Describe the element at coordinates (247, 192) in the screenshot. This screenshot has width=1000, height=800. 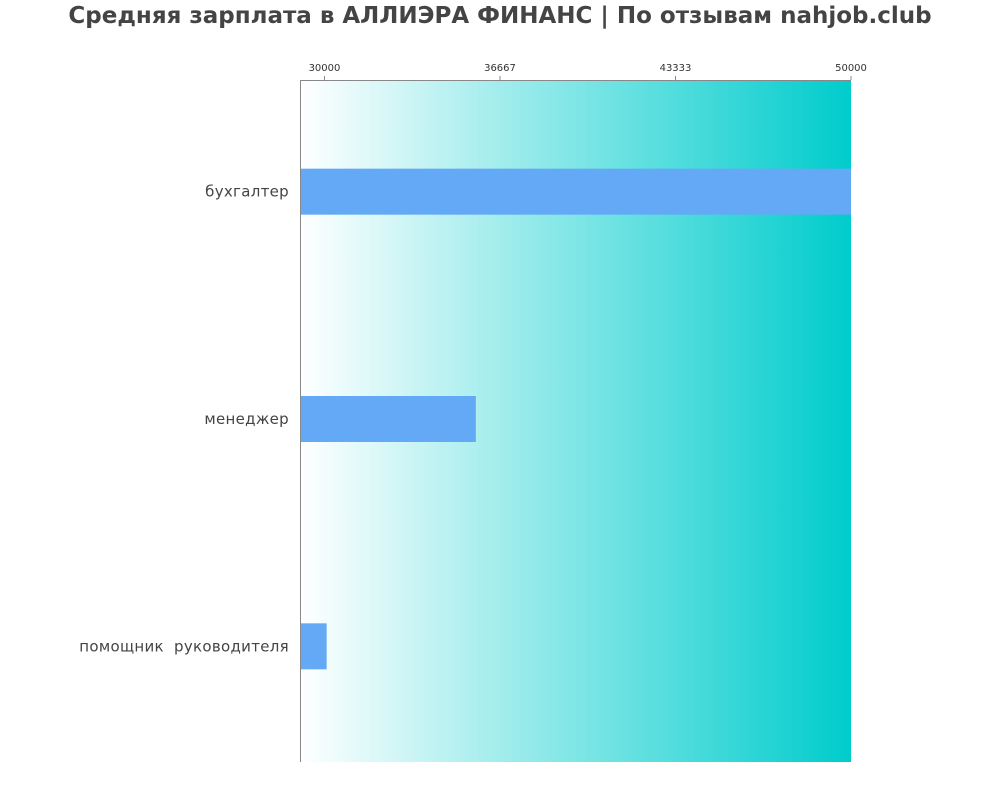
I see `y-category-label: бухгалтер` at that location.